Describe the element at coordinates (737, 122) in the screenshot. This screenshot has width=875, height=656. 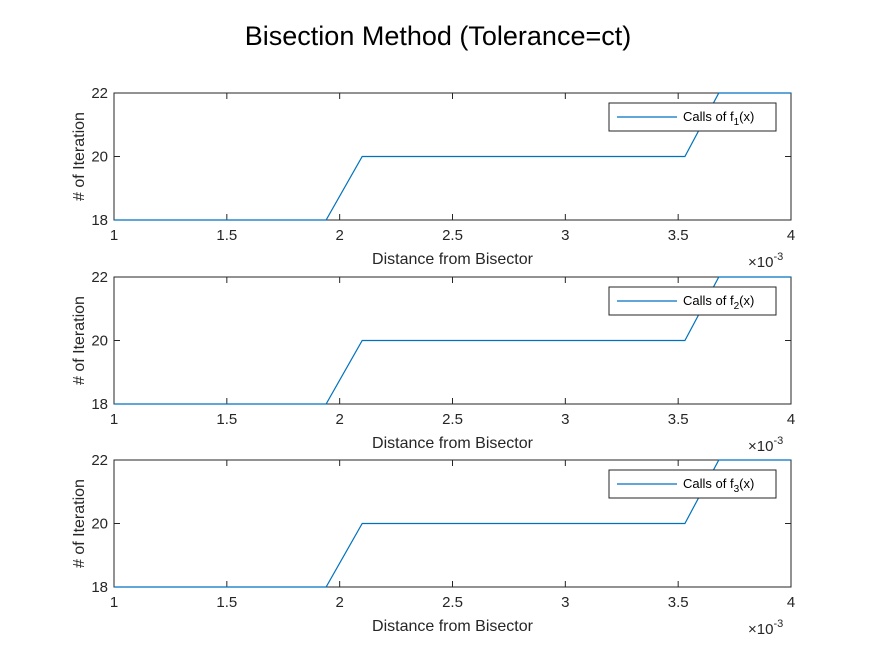
I see `legend-entry-subscript: 1` at that location.